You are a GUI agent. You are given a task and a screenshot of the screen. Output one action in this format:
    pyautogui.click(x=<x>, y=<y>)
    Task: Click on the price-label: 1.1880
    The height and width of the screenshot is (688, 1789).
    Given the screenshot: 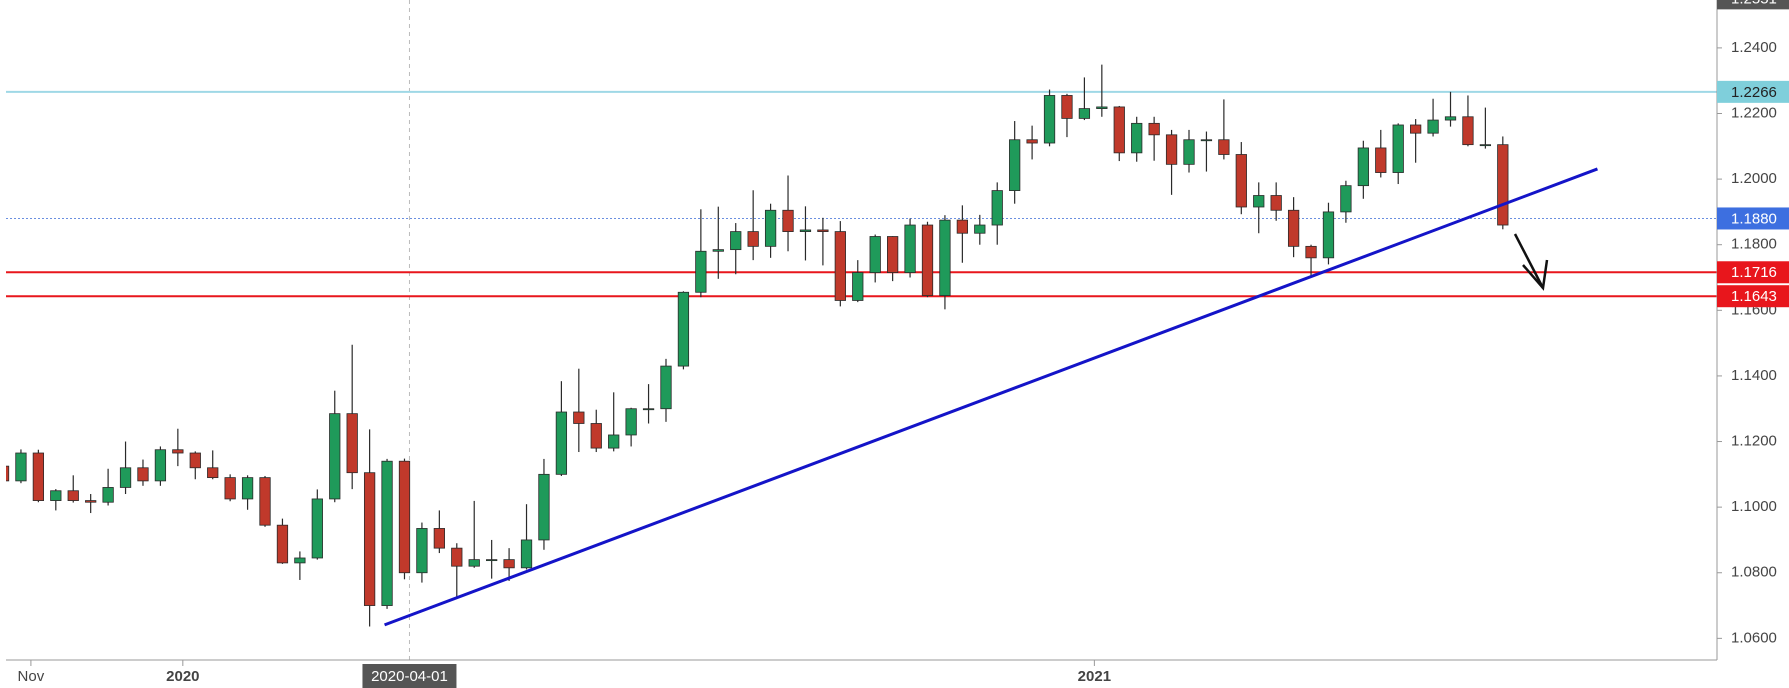 What is the action you would take?
    pyautogui.click(x=1754, y=218)
    